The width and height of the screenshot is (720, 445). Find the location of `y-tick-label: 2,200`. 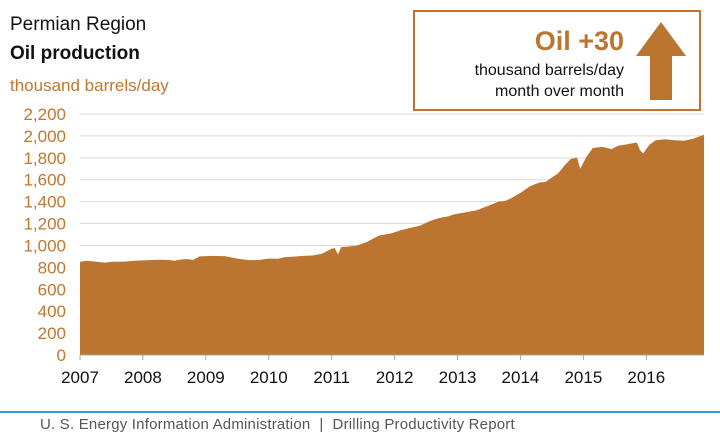

y-tick-label: 2,200 is located at coordinates (44, 114).